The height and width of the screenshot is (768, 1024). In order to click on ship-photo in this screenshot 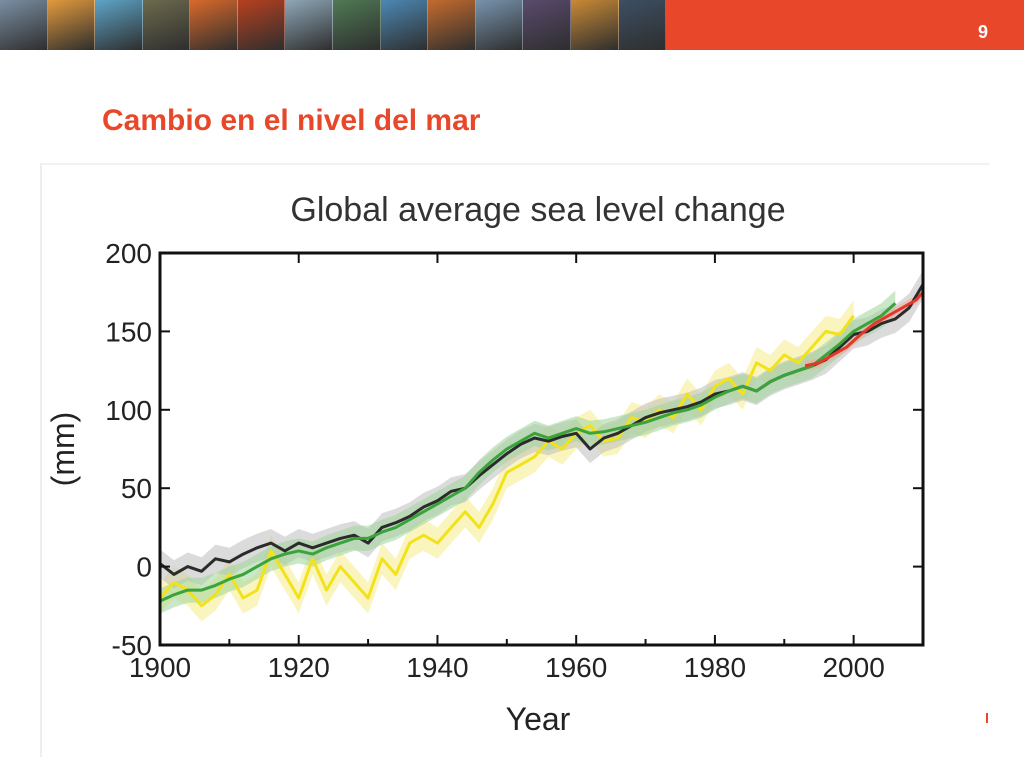, I will do `click(642, 25)`.